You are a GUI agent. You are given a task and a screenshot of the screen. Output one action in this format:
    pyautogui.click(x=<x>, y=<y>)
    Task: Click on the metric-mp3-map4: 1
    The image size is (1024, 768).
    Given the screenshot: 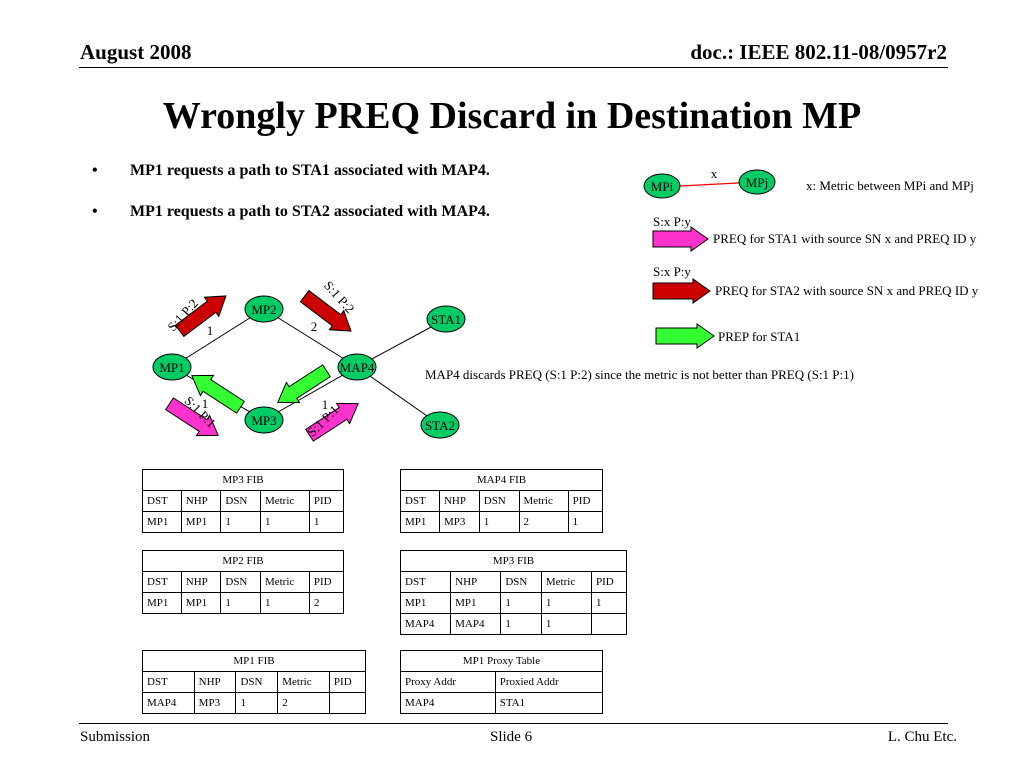 What is the action you would take?
    pyautogui.click(x=325, y=404)
    